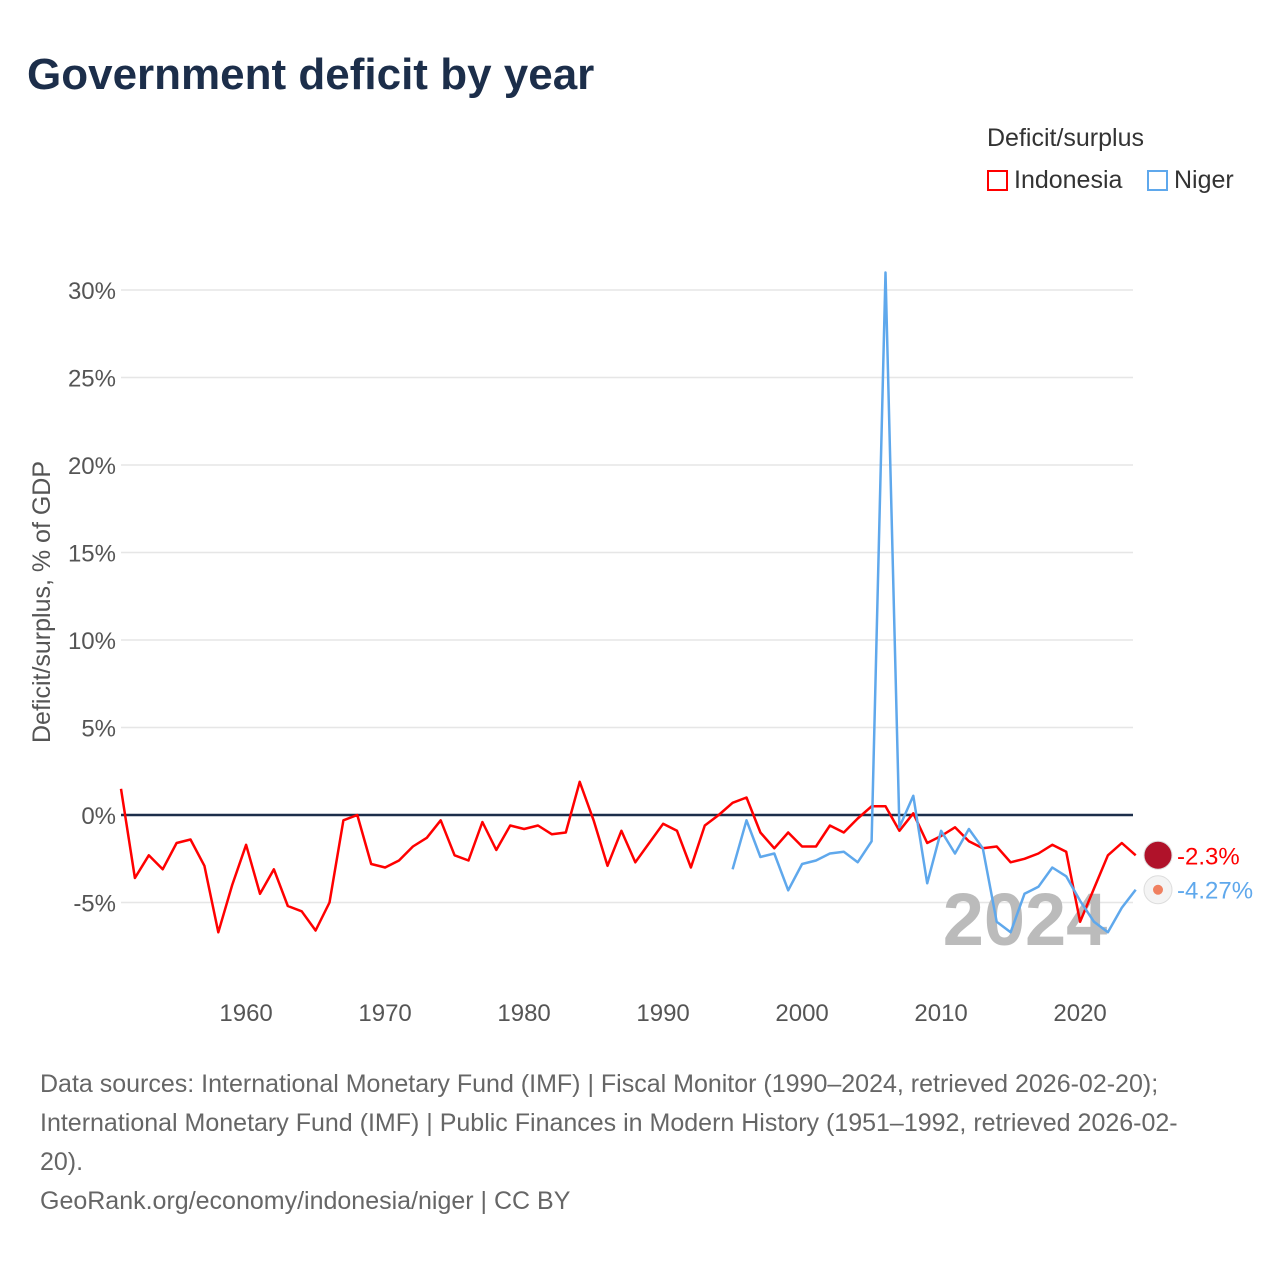 This screenshot has width=1280, height=1280. What do you see at coordinates (98, 729) in the screenshot?
I see `y-tick-label: 5%` at bounding box center [98, 729].